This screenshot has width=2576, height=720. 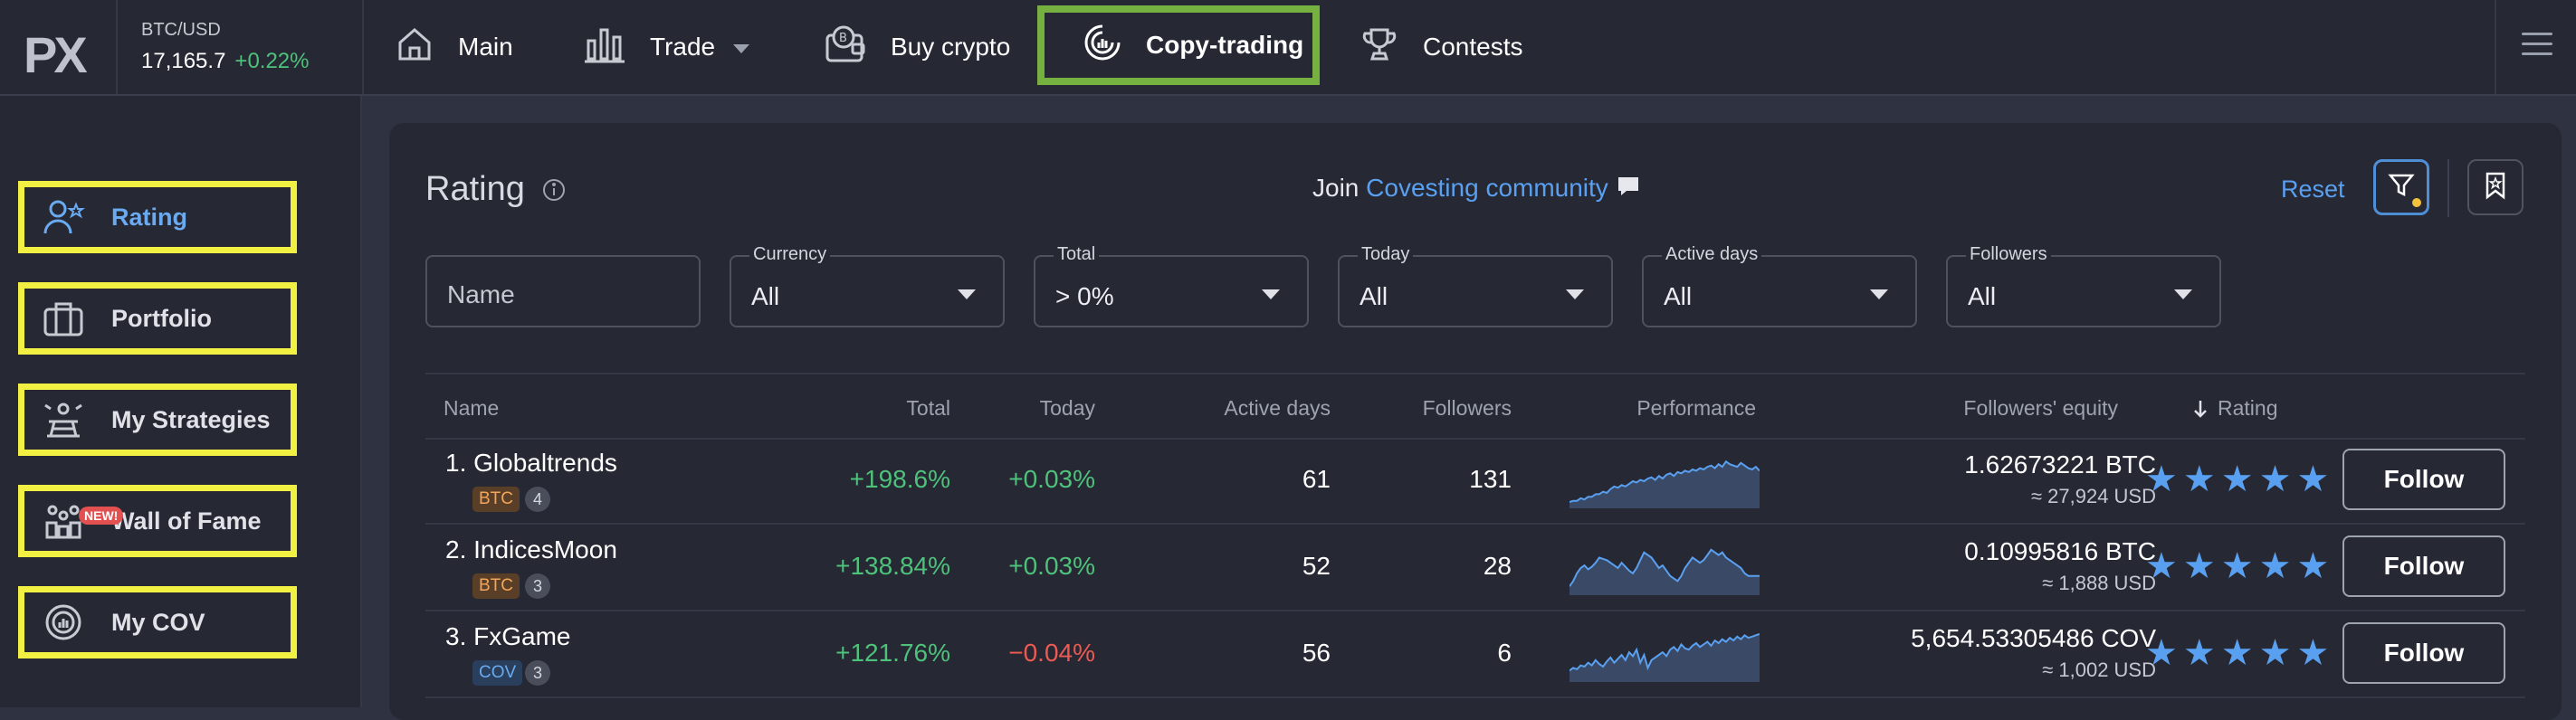 I want to click on col-rating-label: Rating, so click(x=2248, y=408).